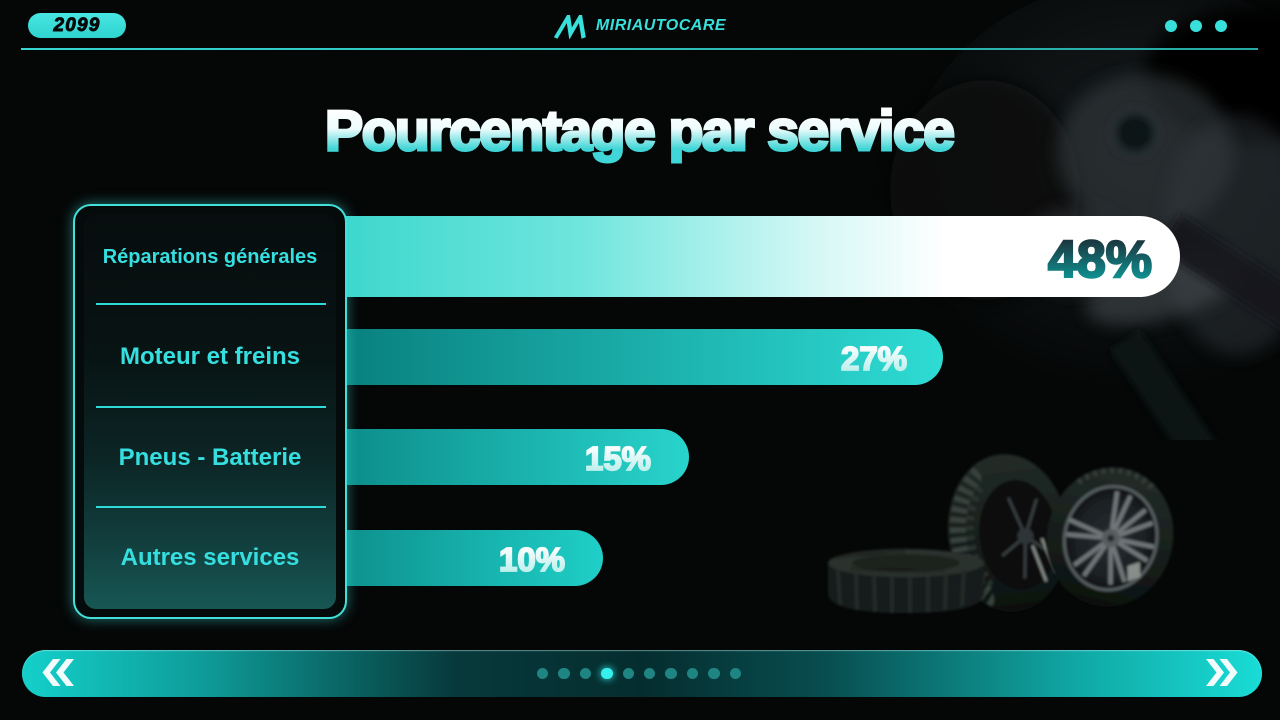 The height and width of the screenshot is (720, 1280). I want to click on svg-text: 48%, so click(1100, 260).